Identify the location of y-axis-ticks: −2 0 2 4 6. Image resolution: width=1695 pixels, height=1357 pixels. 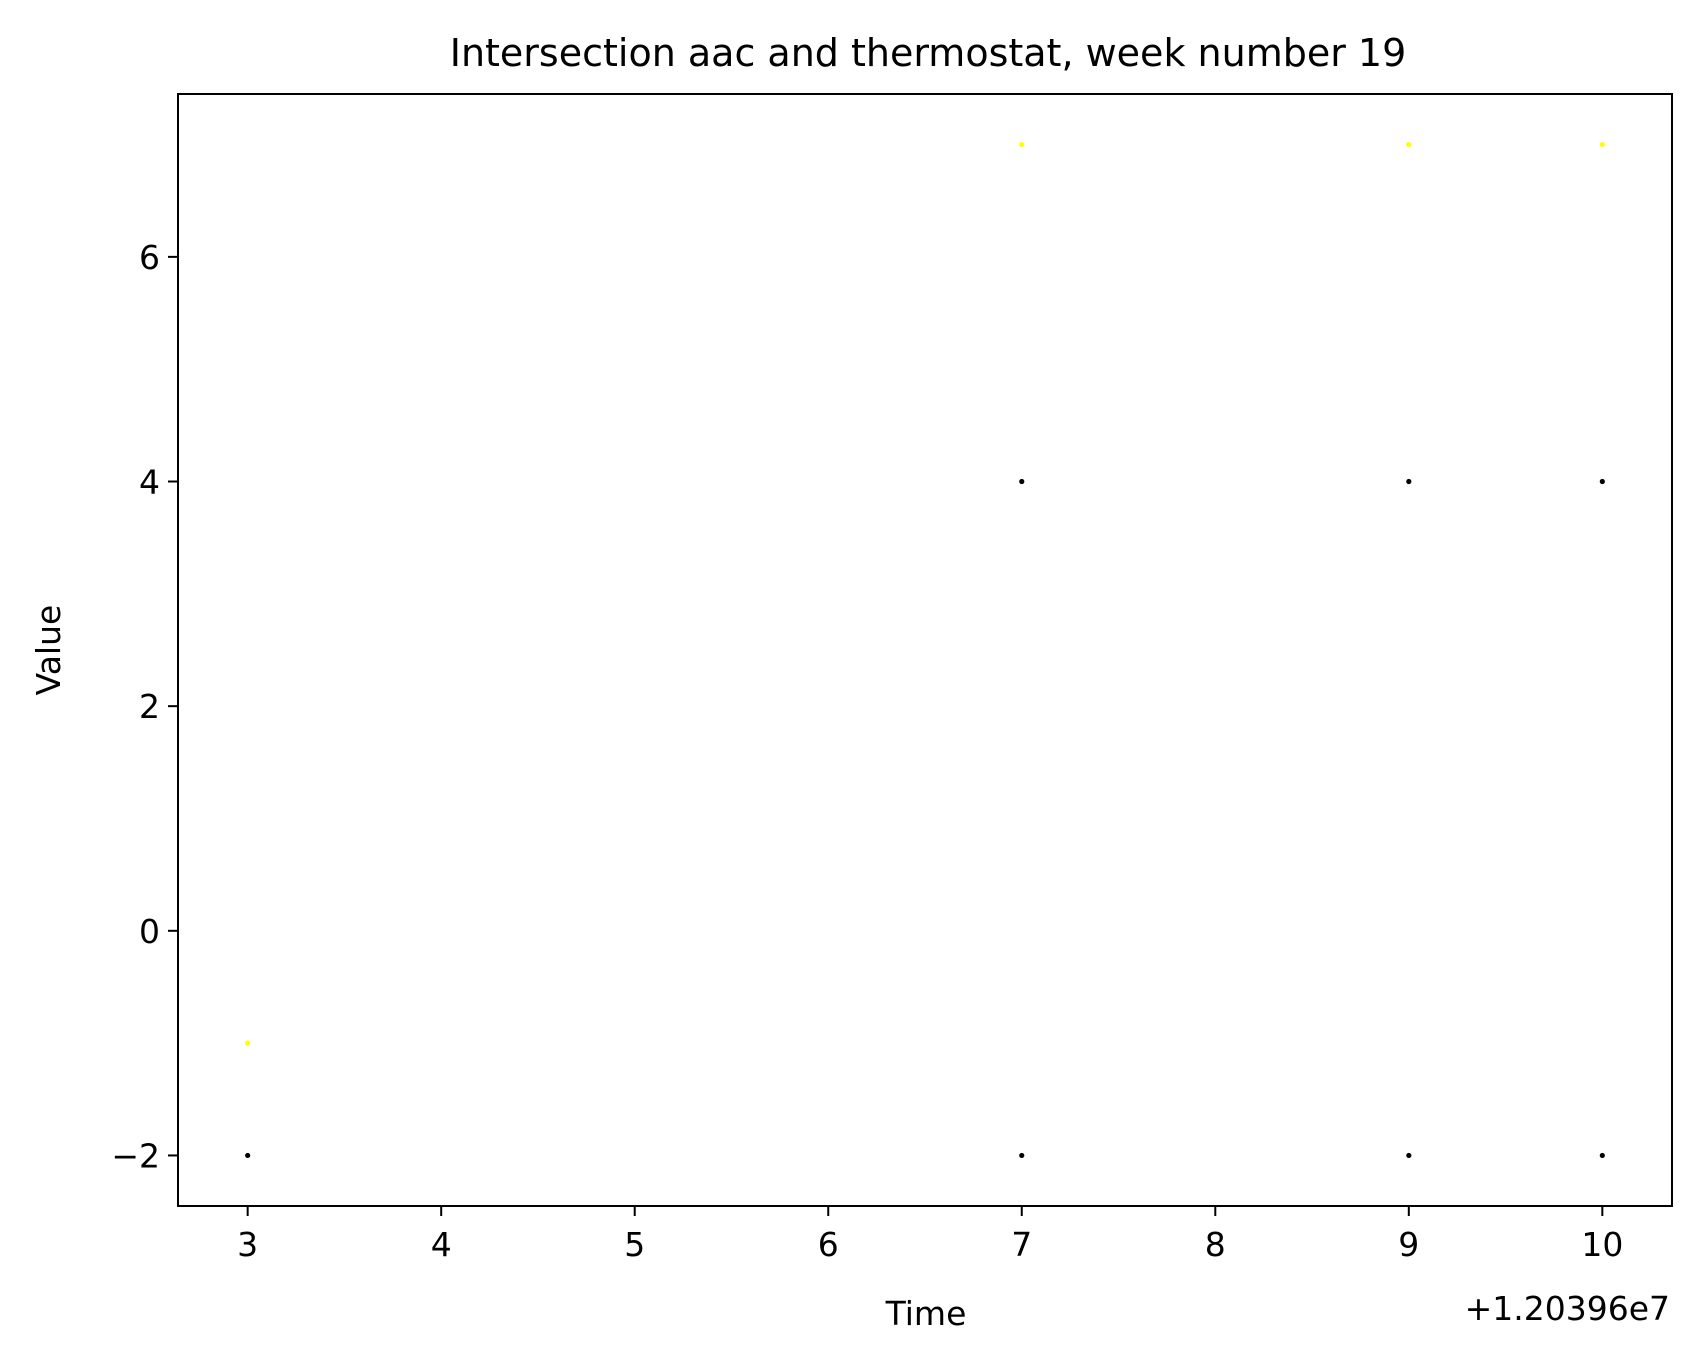
(144, 706).